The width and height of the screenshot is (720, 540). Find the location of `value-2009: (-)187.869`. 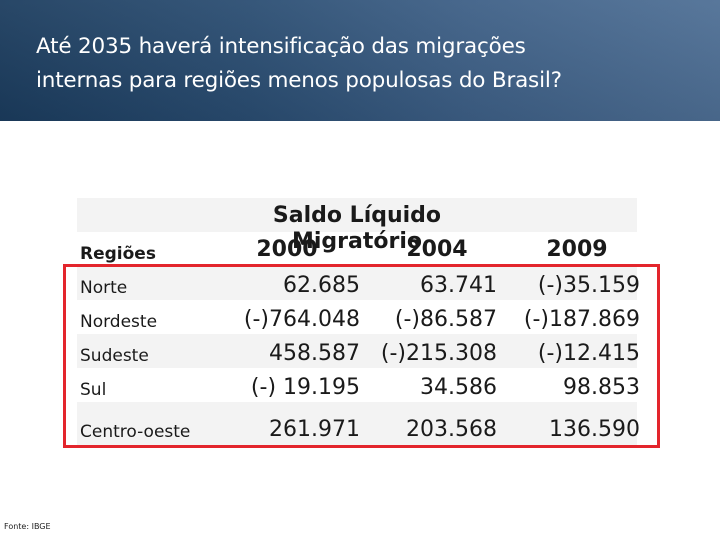

value-2009: (-)187.869 is located at coordinates (581, 319).